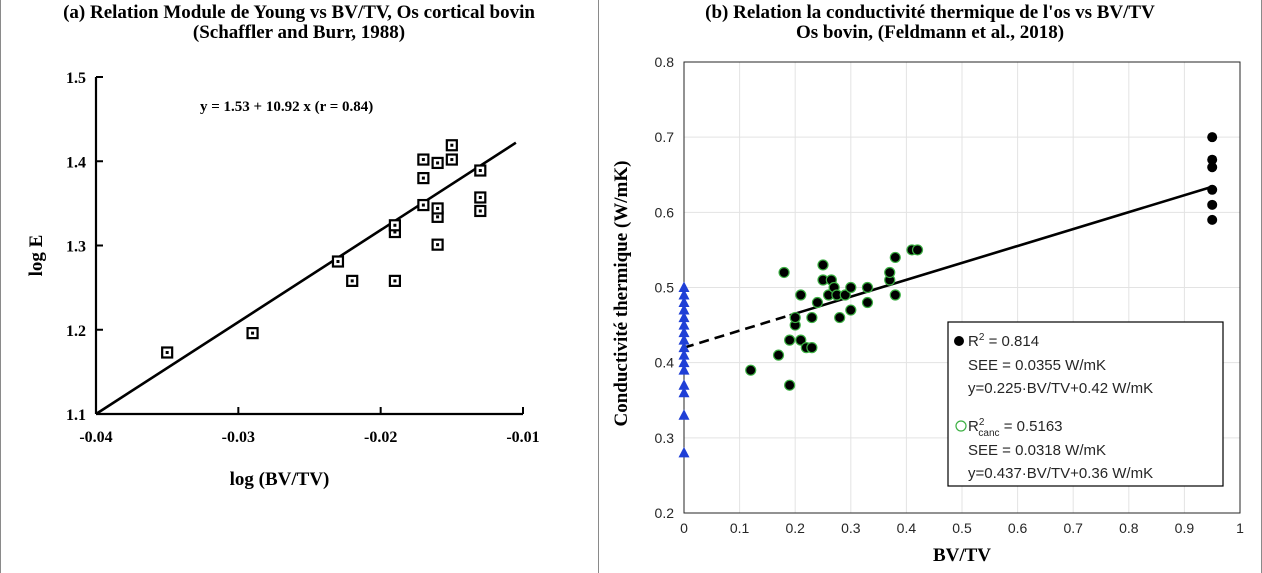 This screenshot has width=1262, height=573. I want to click on panel-divider, so click(598, 286).